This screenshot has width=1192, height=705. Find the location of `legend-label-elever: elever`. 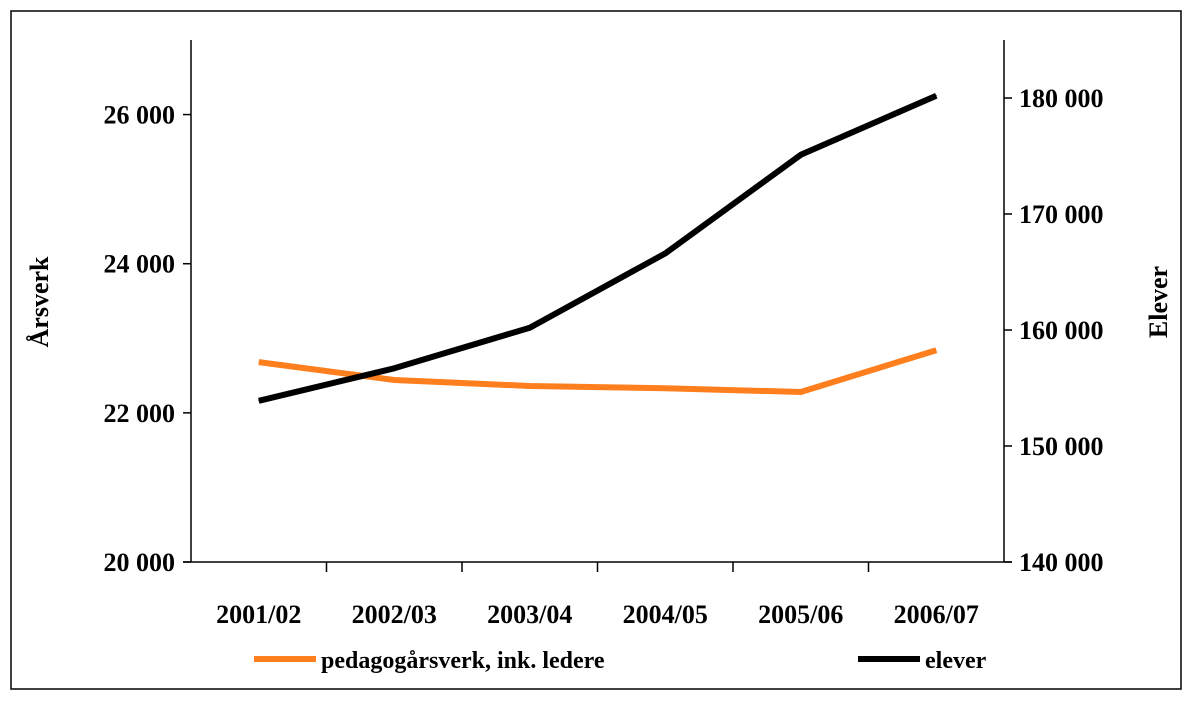

legend-label-elever: elever is located at coordinates (956, 661).